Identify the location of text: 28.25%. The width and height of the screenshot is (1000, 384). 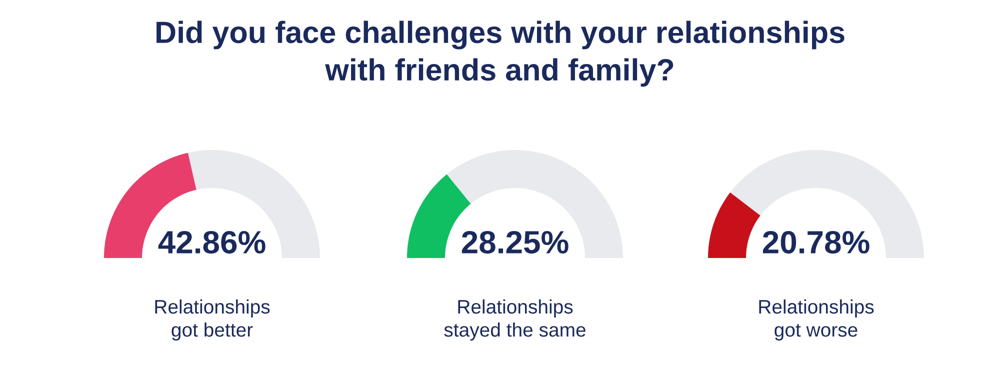
(515, 242).